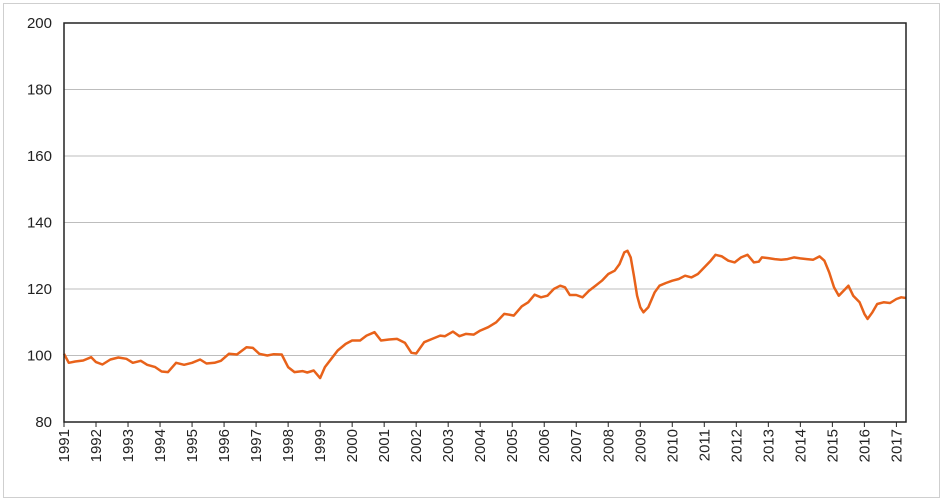 The width and height of the screenshot is (945, 503). I want to click on x-tick-label: 2003, so click(448, 445).